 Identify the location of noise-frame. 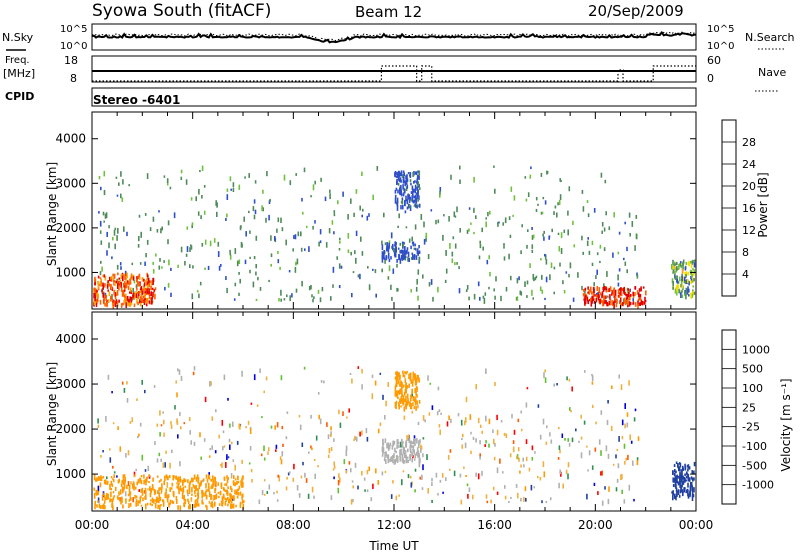
(394, 37).